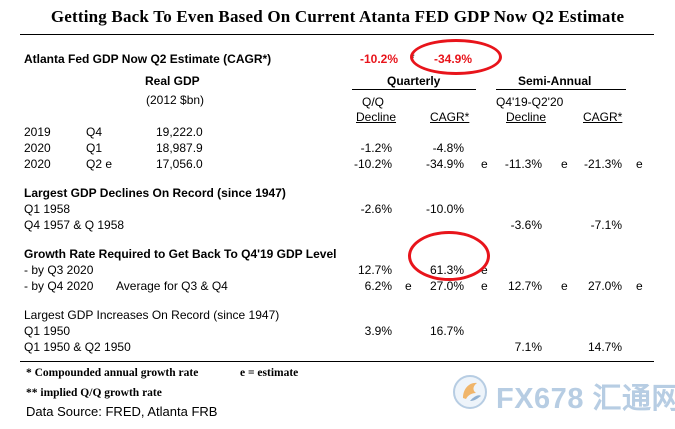 The height and width of the screenshot is (429, 675). Describe the element at coordinates (604, 286) in the screenshot. I see `row-s-cagr: 27.0%` at that location.